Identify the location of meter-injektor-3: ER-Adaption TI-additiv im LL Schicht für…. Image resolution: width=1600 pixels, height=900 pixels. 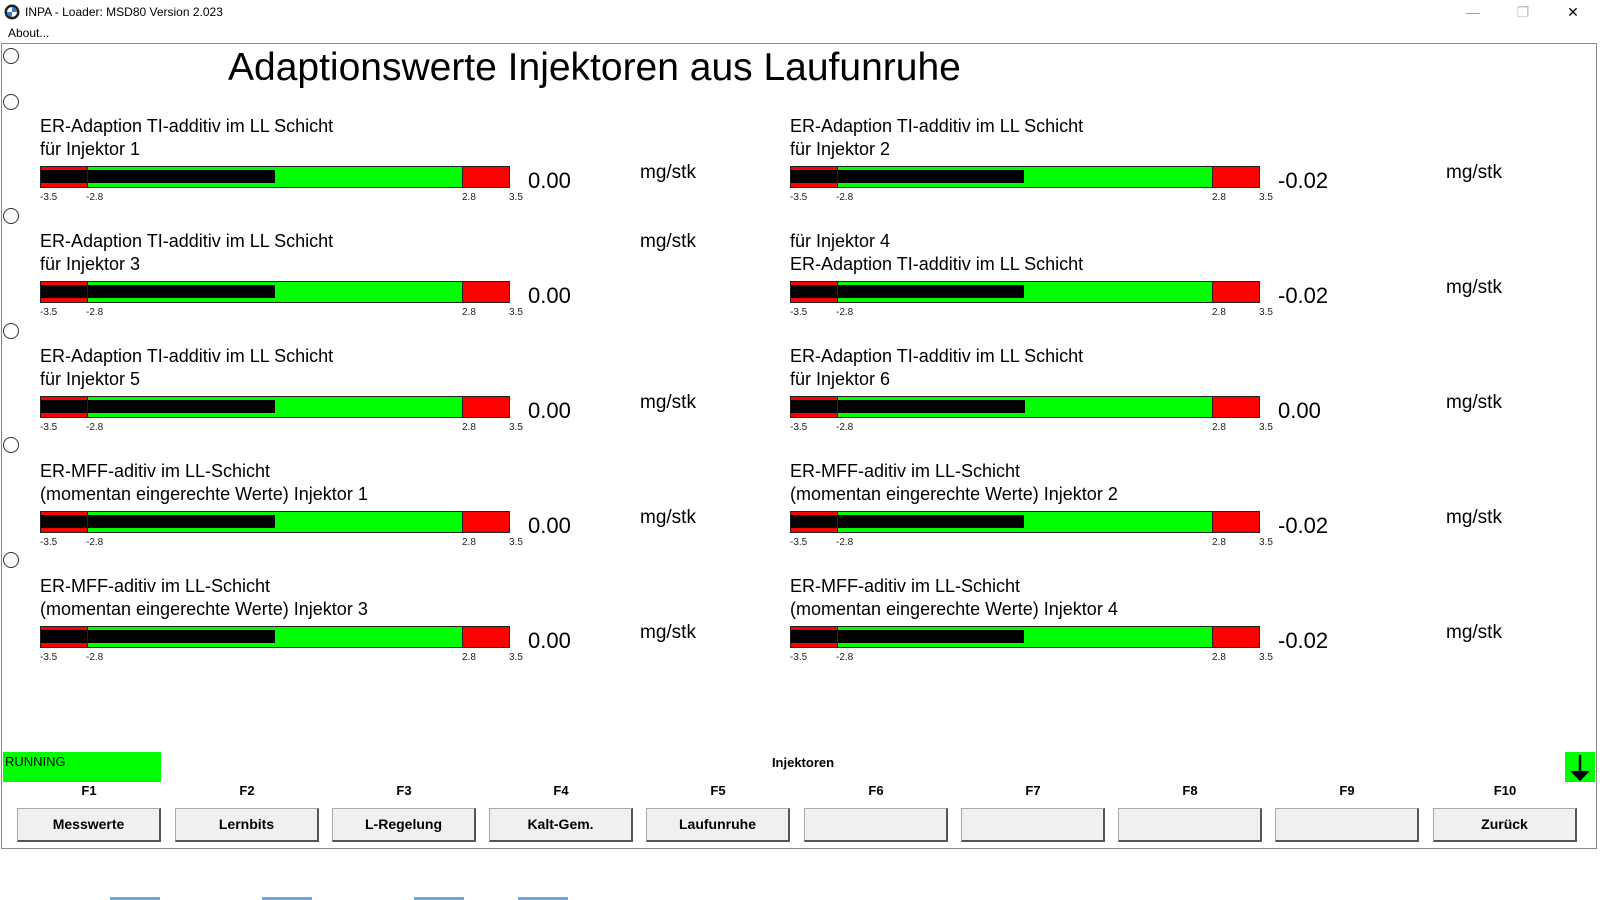
(410, 286).